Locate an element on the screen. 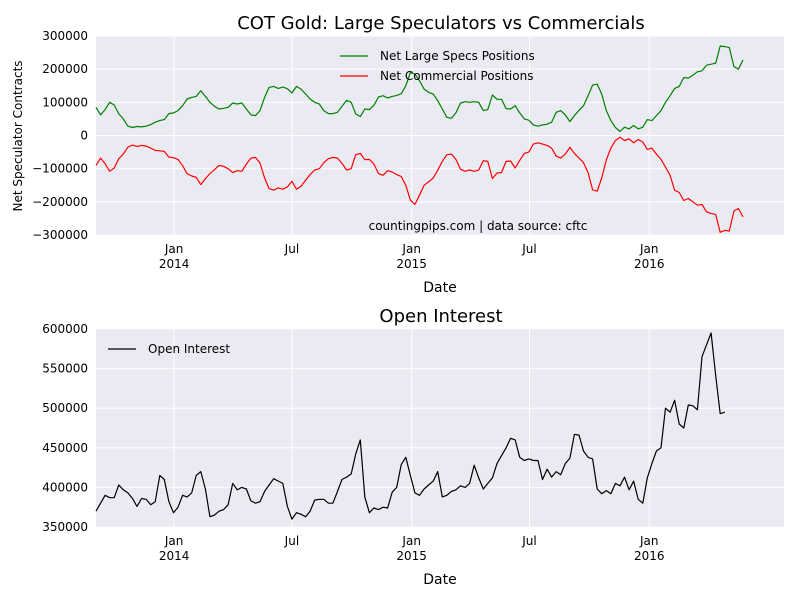  source-annotation: countingpips.com | data source: cftc is located at coordinates (478, 226).